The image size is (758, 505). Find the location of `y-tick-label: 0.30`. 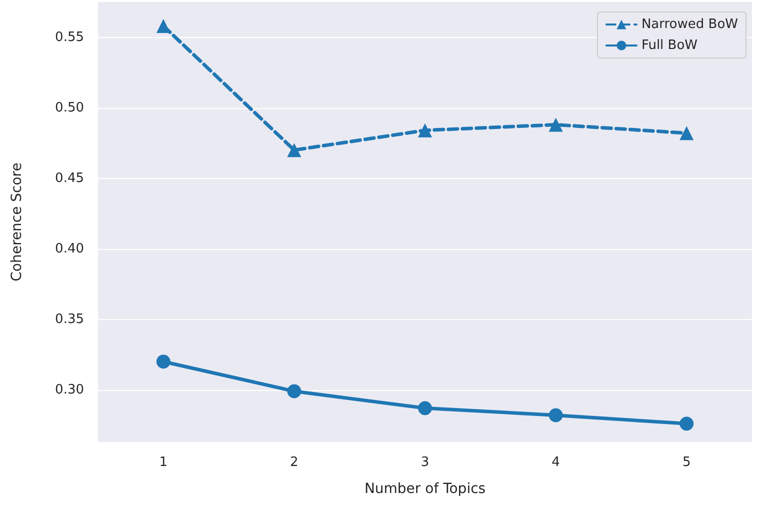

y-tick-label: 0.30 is located at coordinates (69, 390).